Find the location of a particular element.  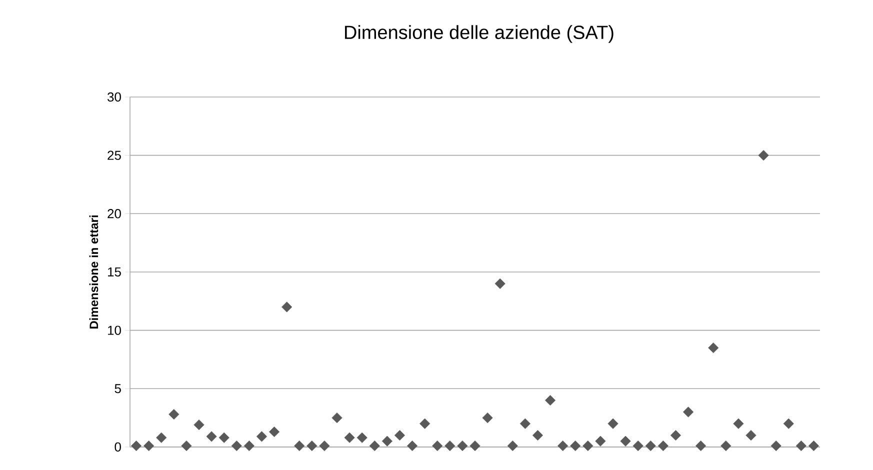

y-tick-label: 5 is located at coordinates (117, 389).